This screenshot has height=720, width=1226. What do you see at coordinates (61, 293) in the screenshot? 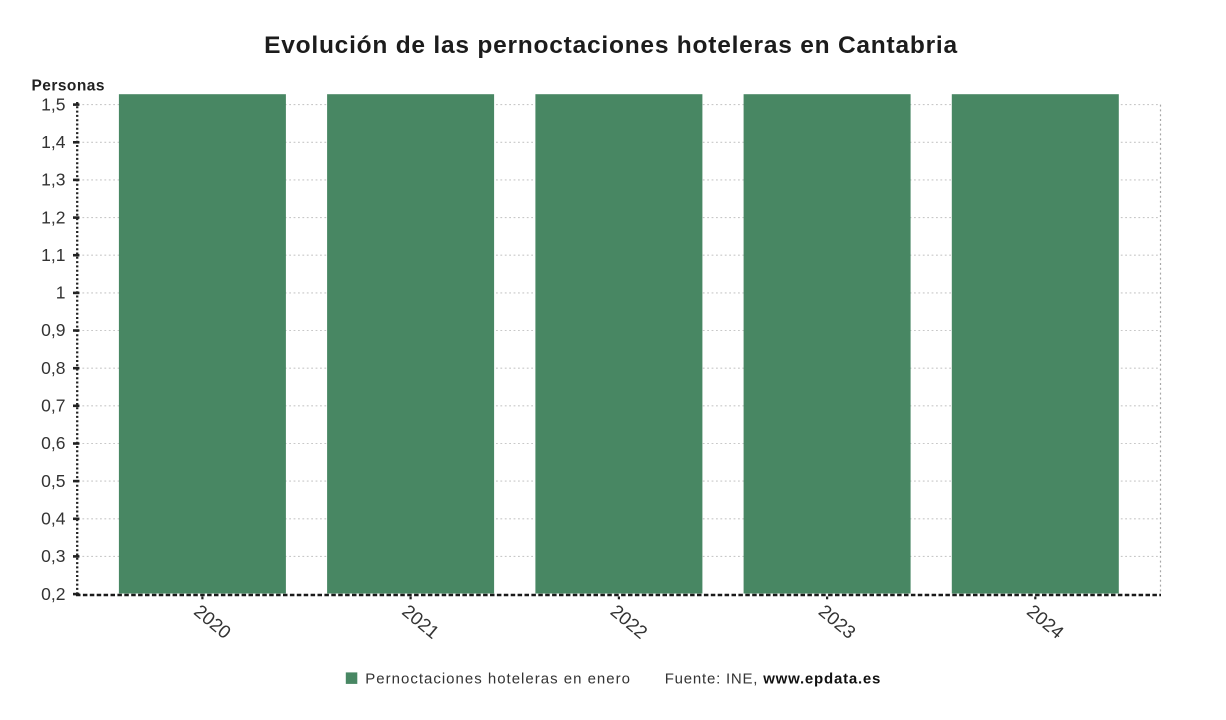
I see `svg-text: 1` at bounding box center [61, 293].